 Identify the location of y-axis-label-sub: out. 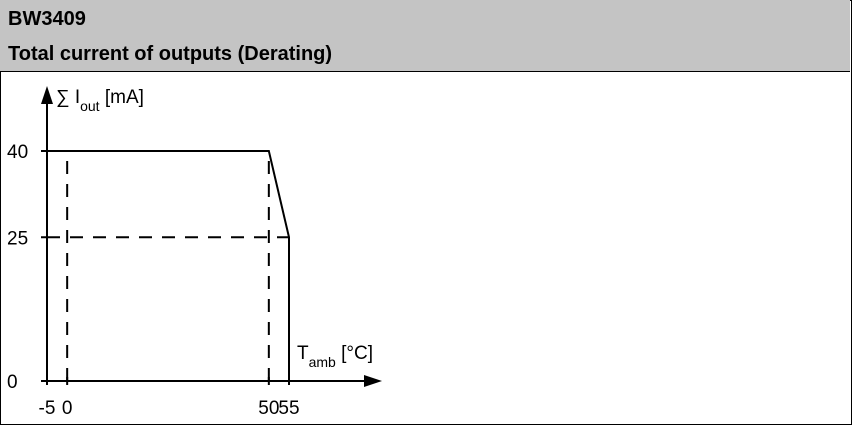
(90, 106).